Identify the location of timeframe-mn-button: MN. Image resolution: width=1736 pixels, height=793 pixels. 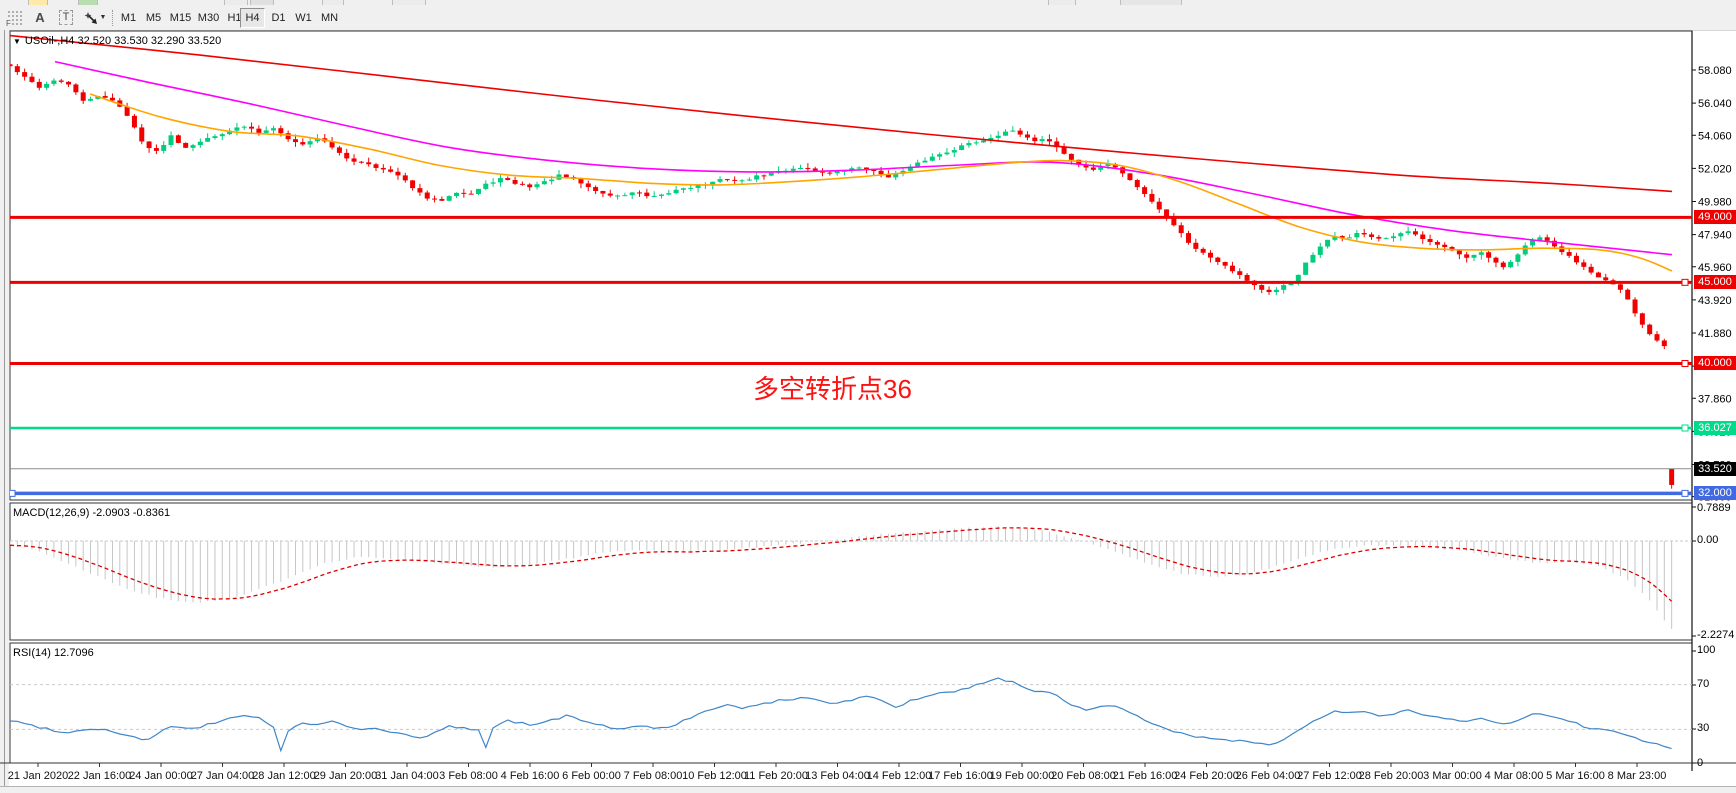
(329, 18).